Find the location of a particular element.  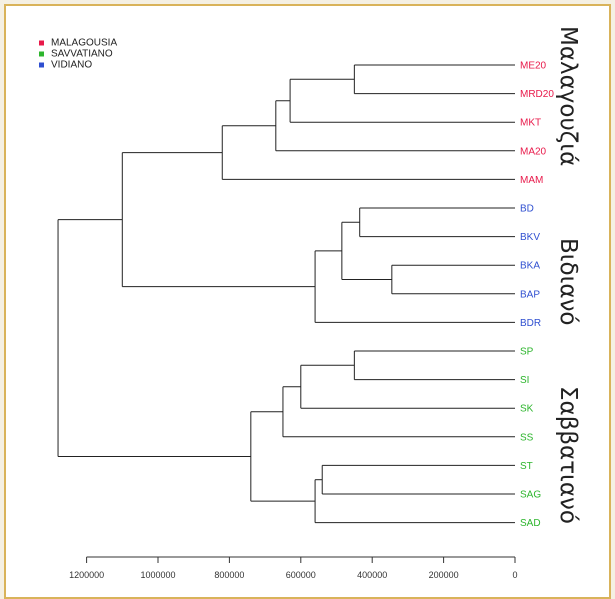

legend-label: MALAGOUSIA is located at coordinates (84, 43).